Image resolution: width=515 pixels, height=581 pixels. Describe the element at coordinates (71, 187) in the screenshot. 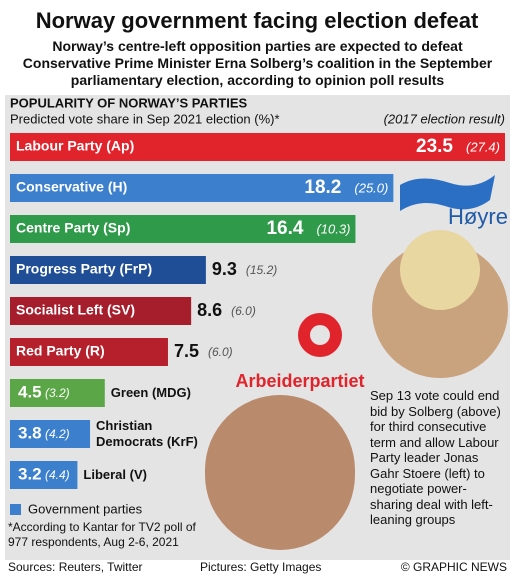

I see `bar-label: Conservative (H)` at that location.